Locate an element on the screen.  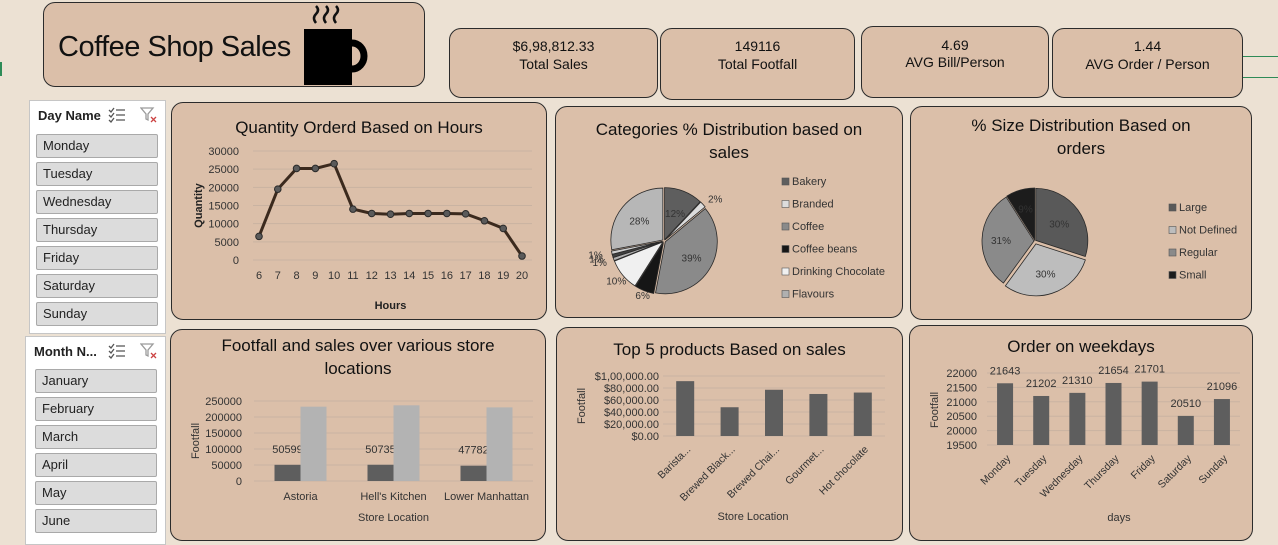
data-label: 21643 is located at coordinates (1005, 371).